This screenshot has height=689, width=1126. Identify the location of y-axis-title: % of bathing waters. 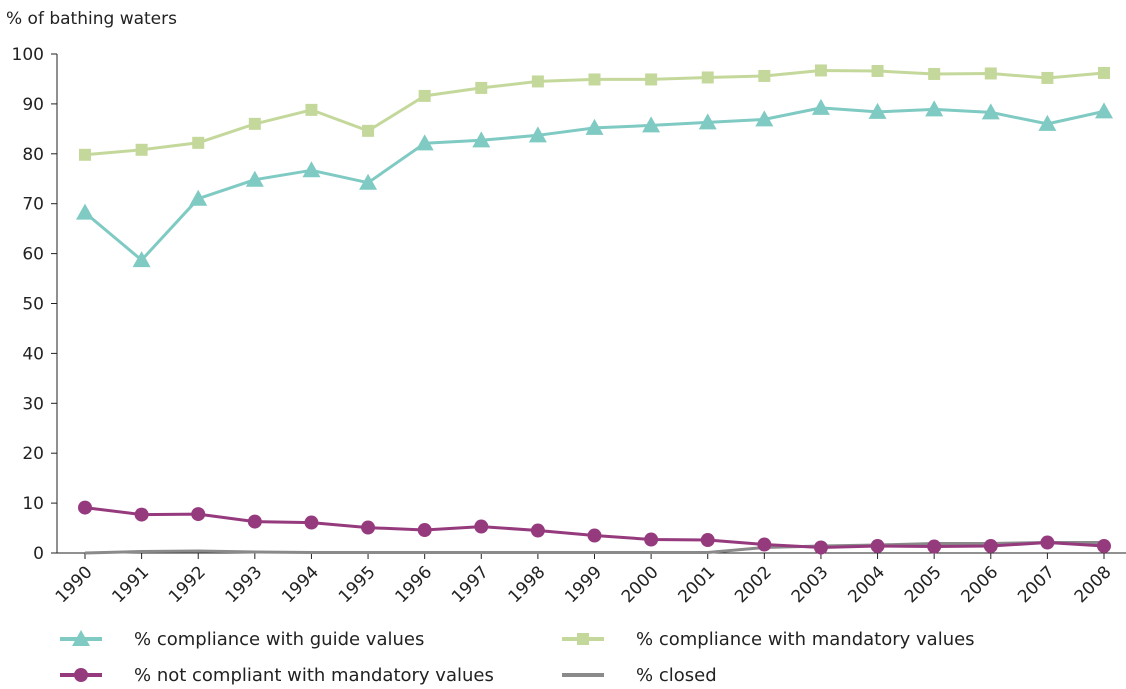
(91, 19).